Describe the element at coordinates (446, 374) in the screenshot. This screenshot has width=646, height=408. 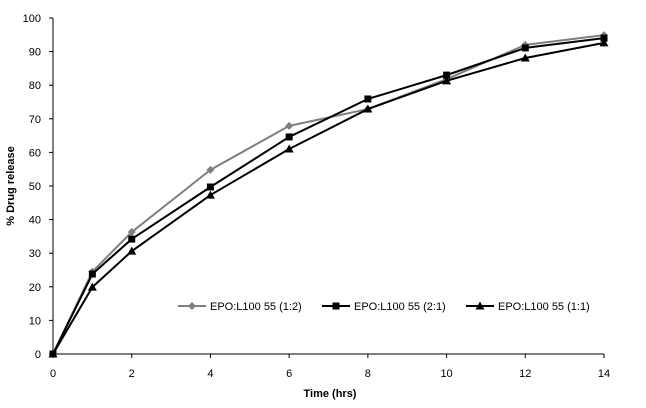
I see `x-tick-label: 10` at that location.